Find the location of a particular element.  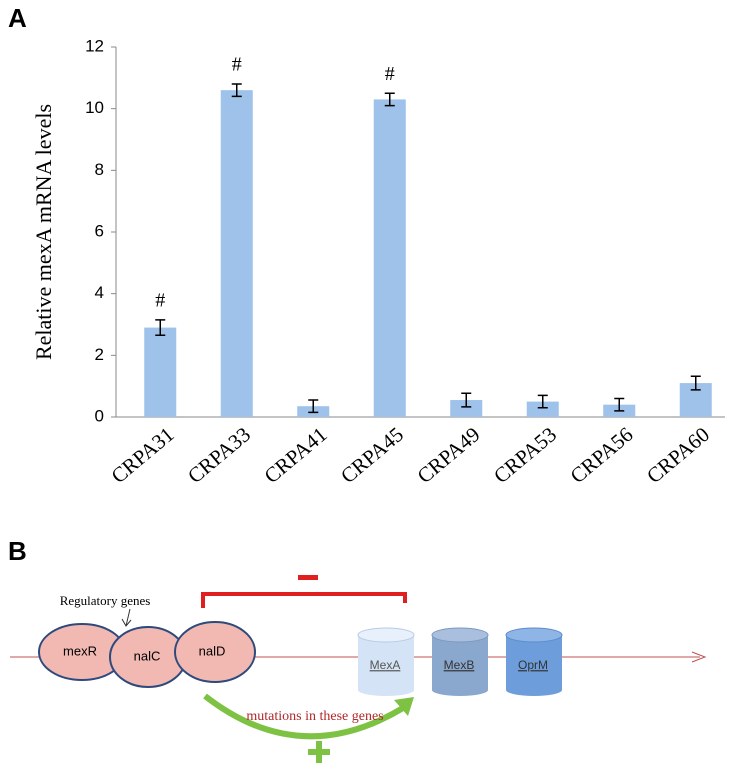

x-tick-label: CRPA45 is located at coordinates (372, 455).